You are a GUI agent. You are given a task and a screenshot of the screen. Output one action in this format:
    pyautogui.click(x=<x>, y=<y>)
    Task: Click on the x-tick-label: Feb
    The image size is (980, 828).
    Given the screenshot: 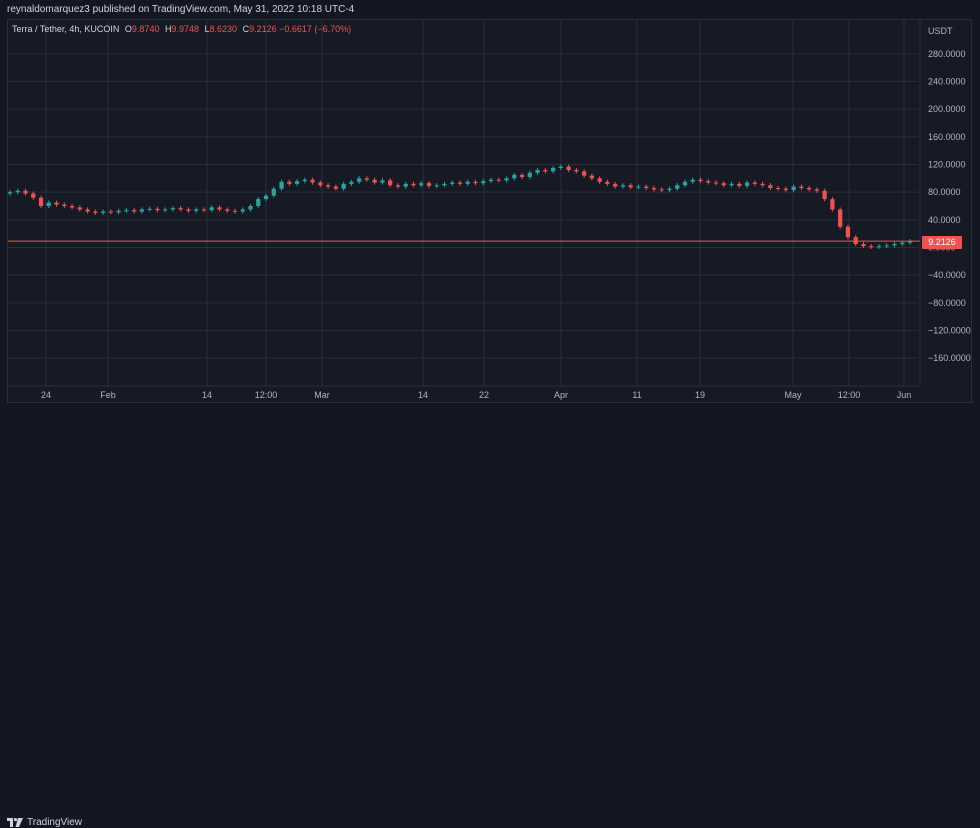 What is the action you would take?
    pyautogui.click(x=108, y=395)
    